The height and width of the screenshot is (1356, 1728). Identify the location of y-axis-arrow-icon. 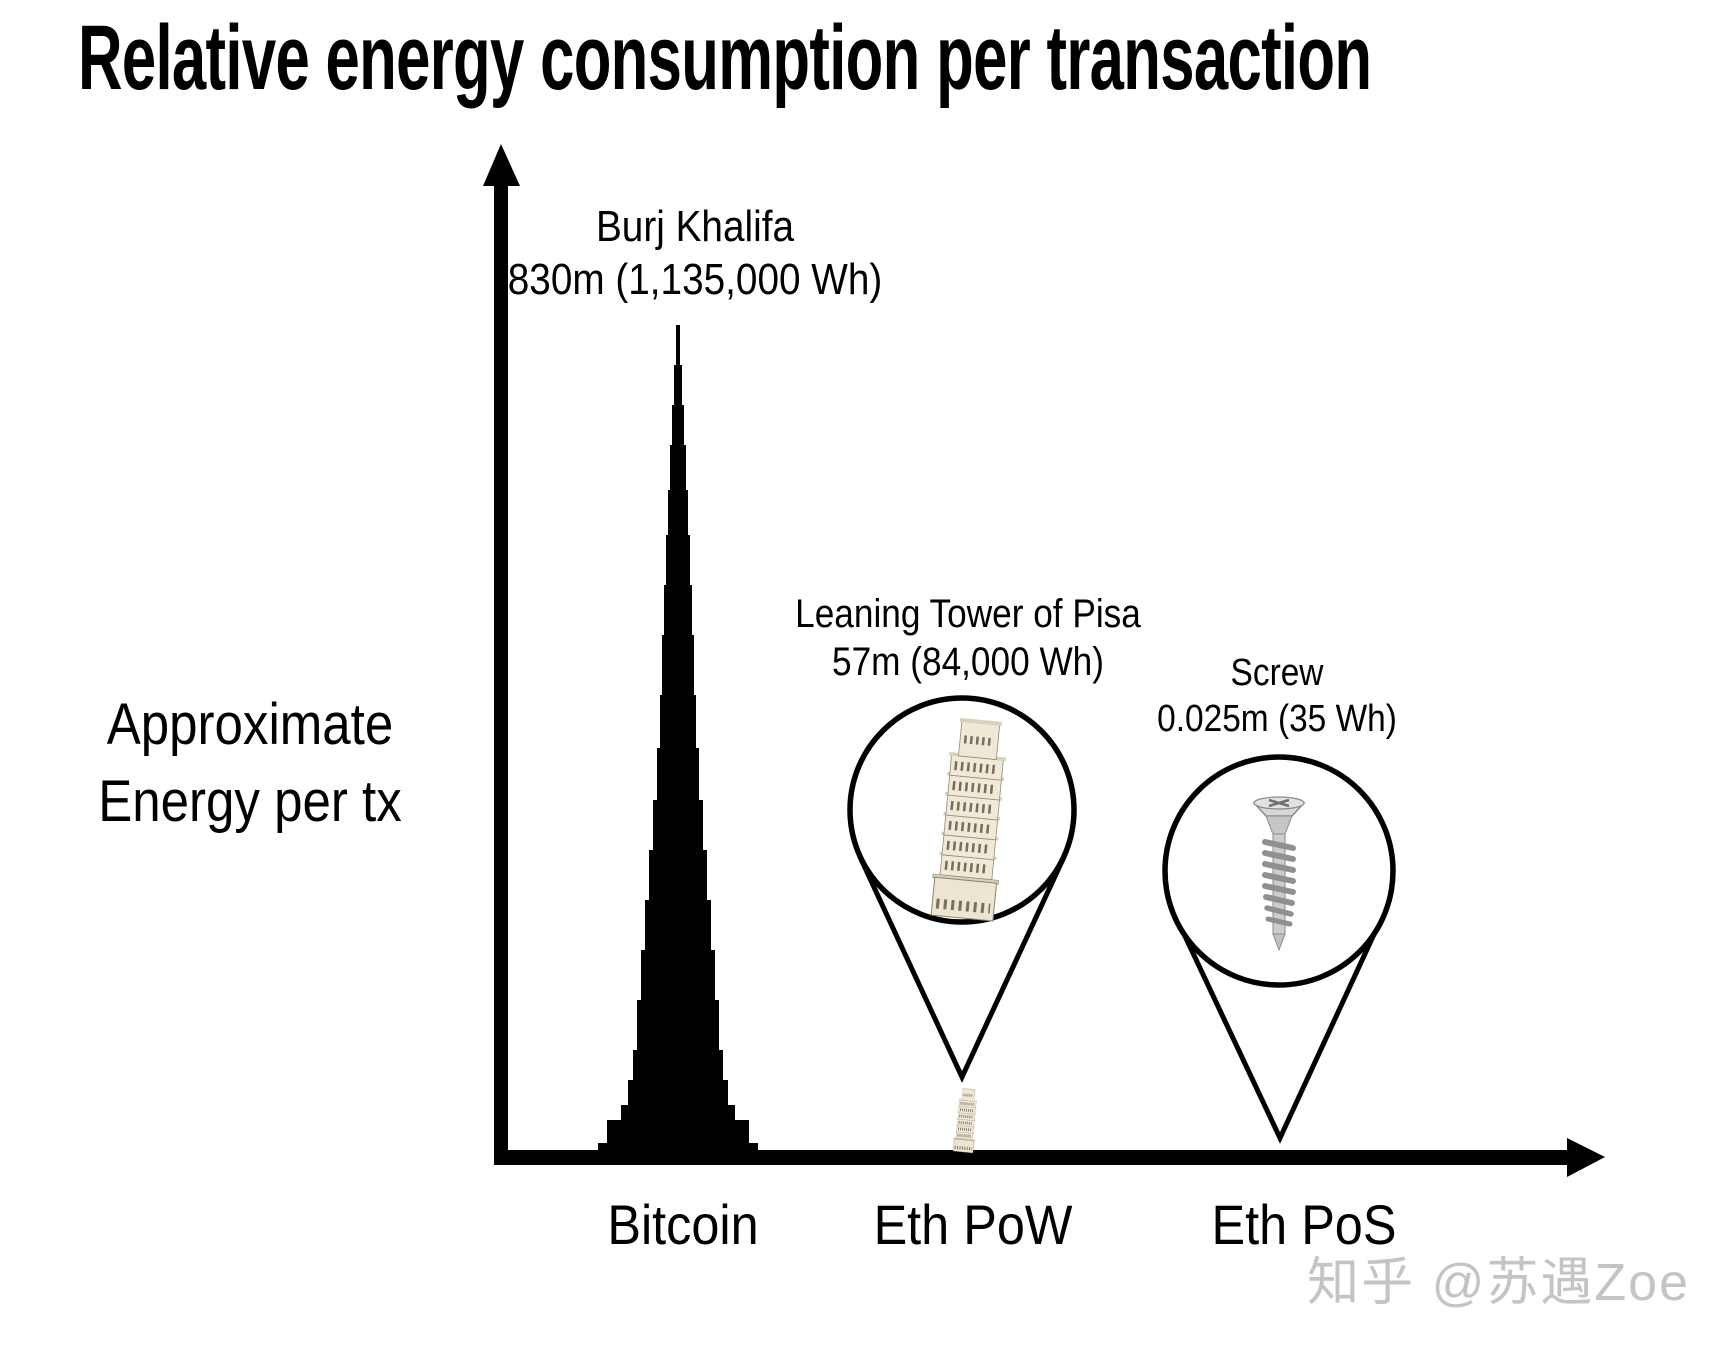
(501, 165).